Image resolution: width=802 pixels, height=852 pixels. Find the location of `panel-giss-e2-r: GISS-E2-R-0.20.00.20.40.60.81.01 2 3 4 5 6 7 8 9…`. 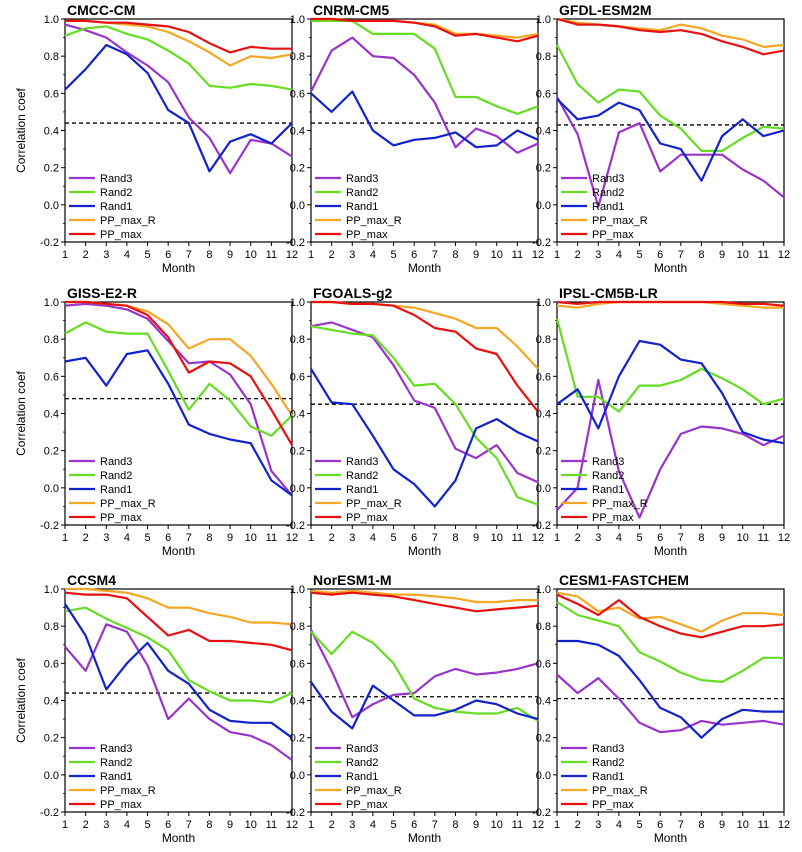

panel-giss-e2-r: GISS-E2-R-0.20.00.20.40.60.81.01 2 3 4 5 6 7 8 9… is located at coordinates (156, 421).